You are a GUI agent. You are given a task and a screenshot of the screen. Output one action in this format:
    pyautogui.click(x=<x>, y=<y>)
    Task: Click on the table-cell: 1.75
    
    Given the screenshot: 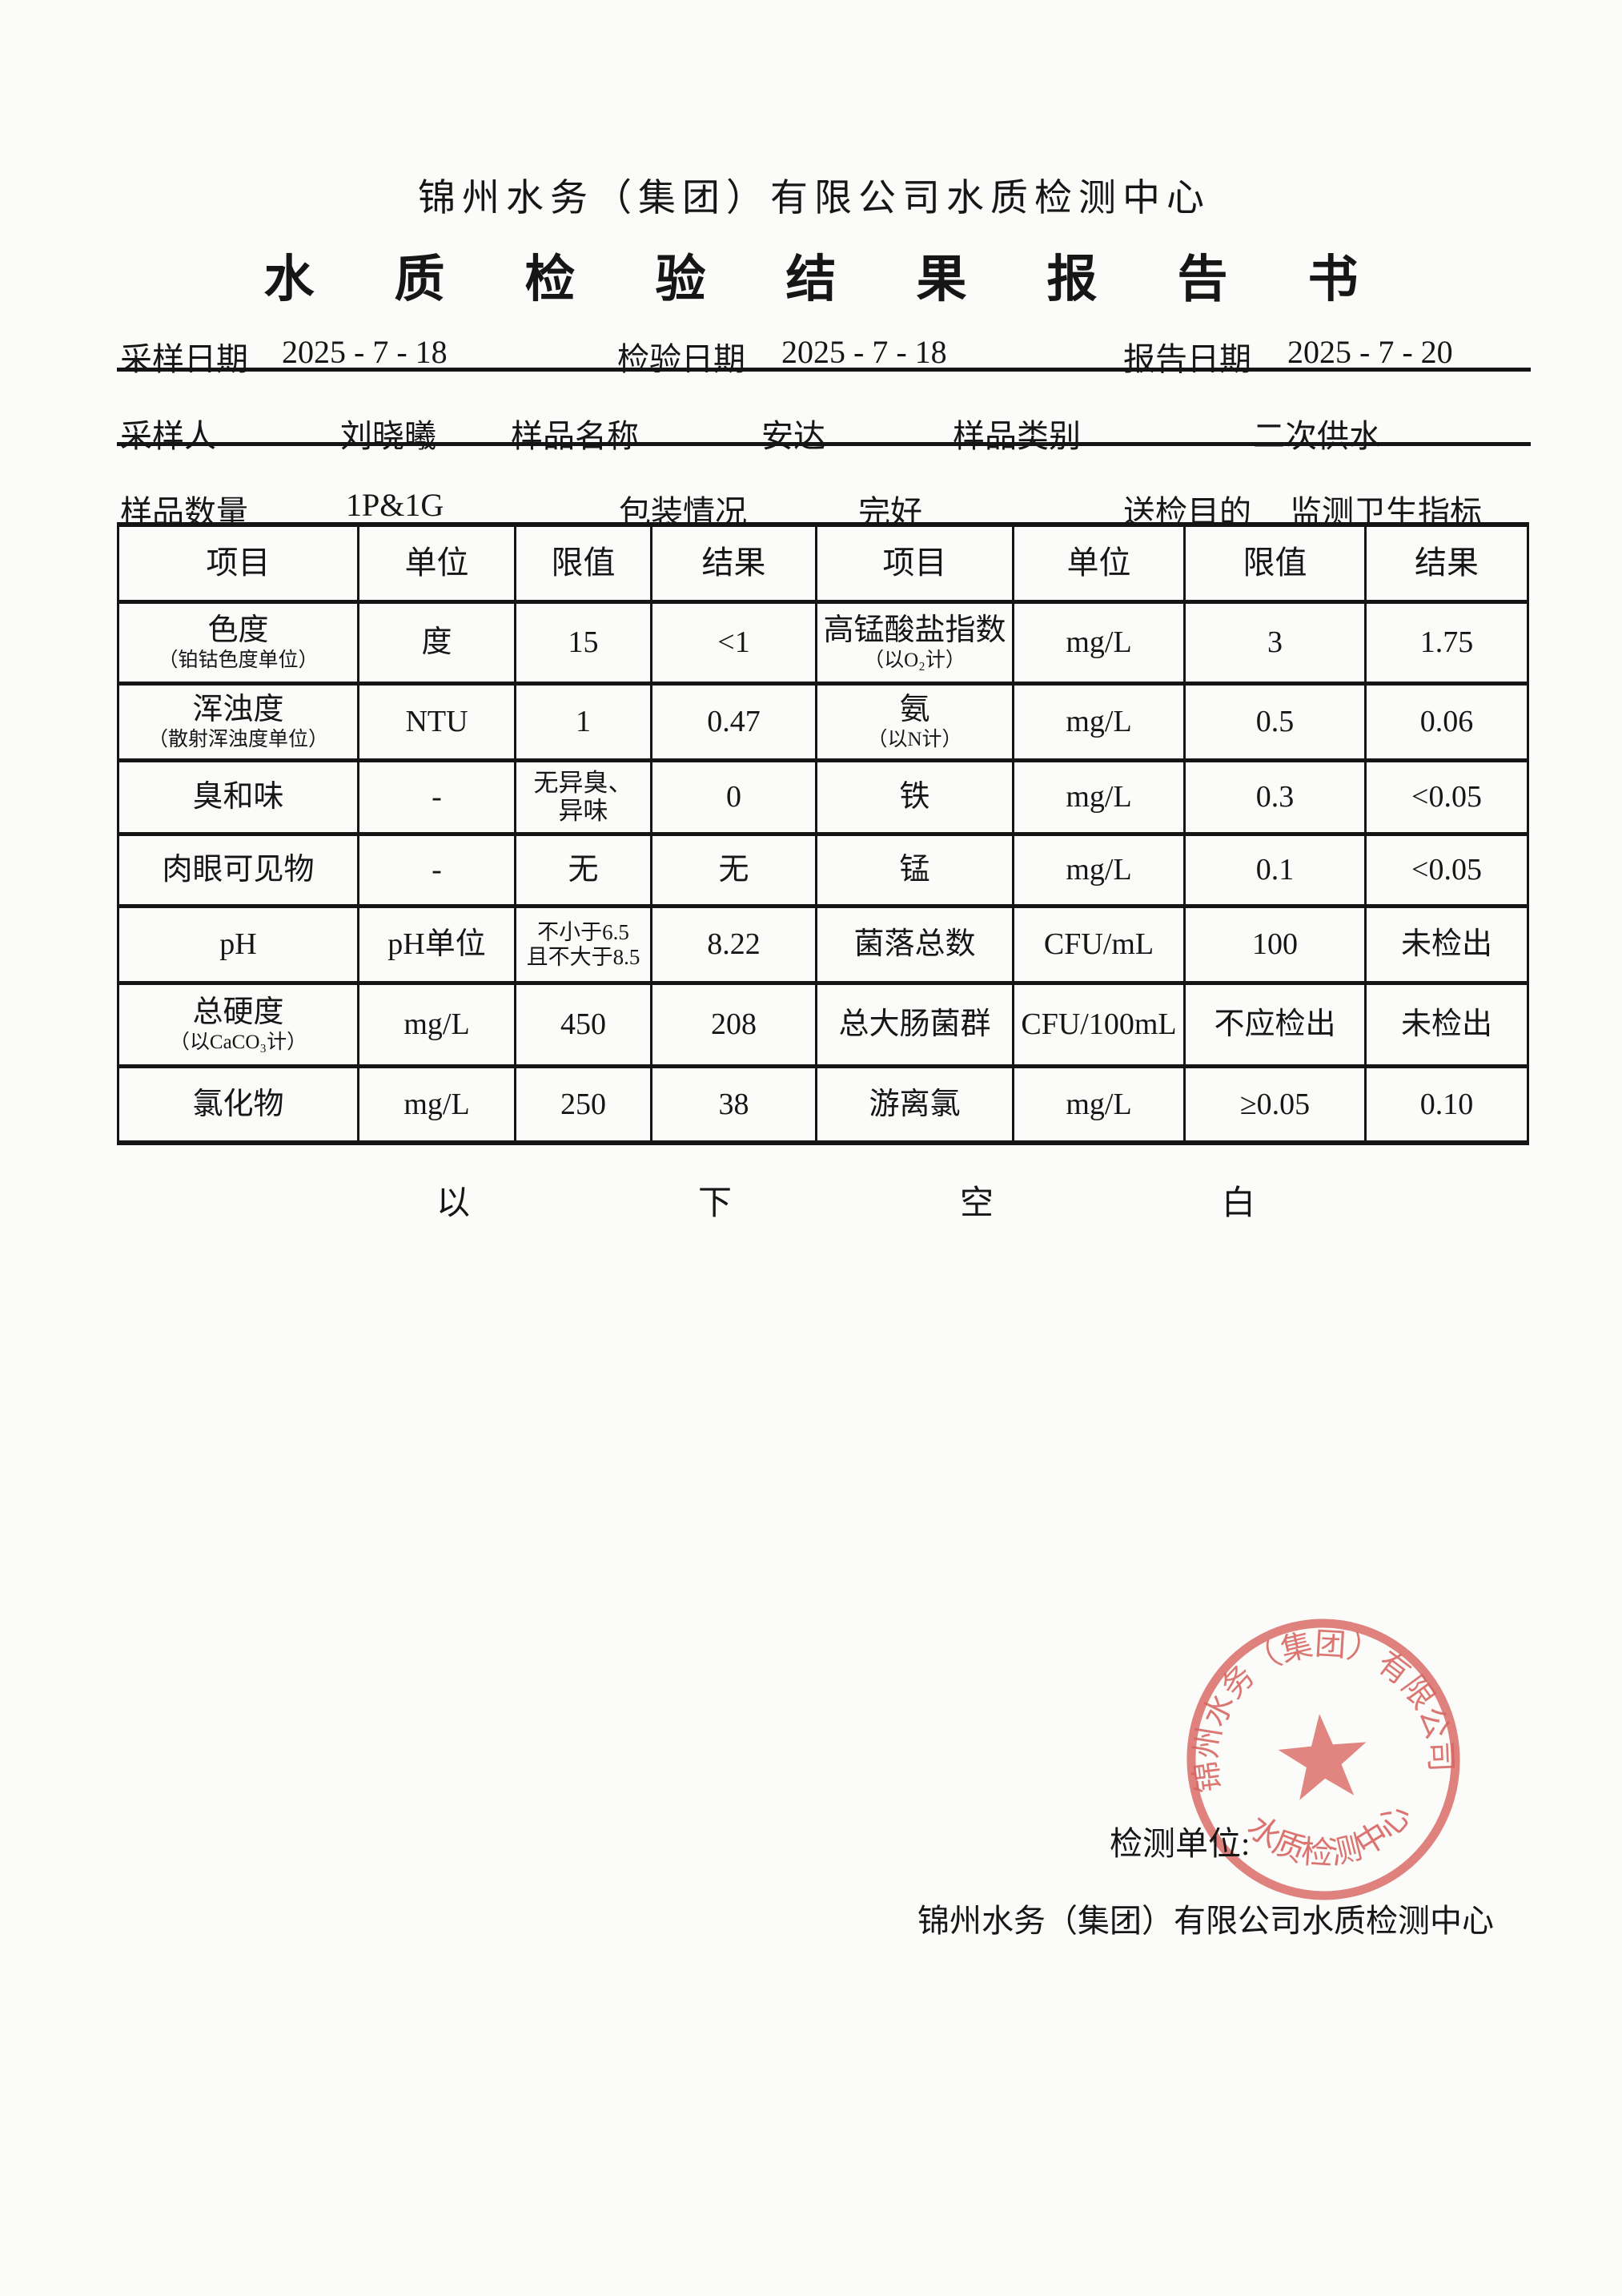 What is the action you would take?
    pyautogui.click(x=1447, y=645)
    